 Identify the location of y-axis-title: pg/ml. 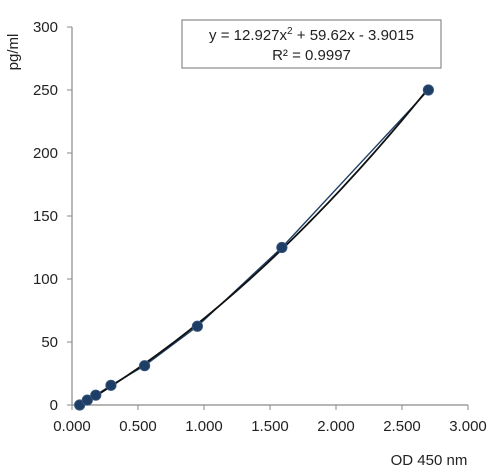
(13, 52).